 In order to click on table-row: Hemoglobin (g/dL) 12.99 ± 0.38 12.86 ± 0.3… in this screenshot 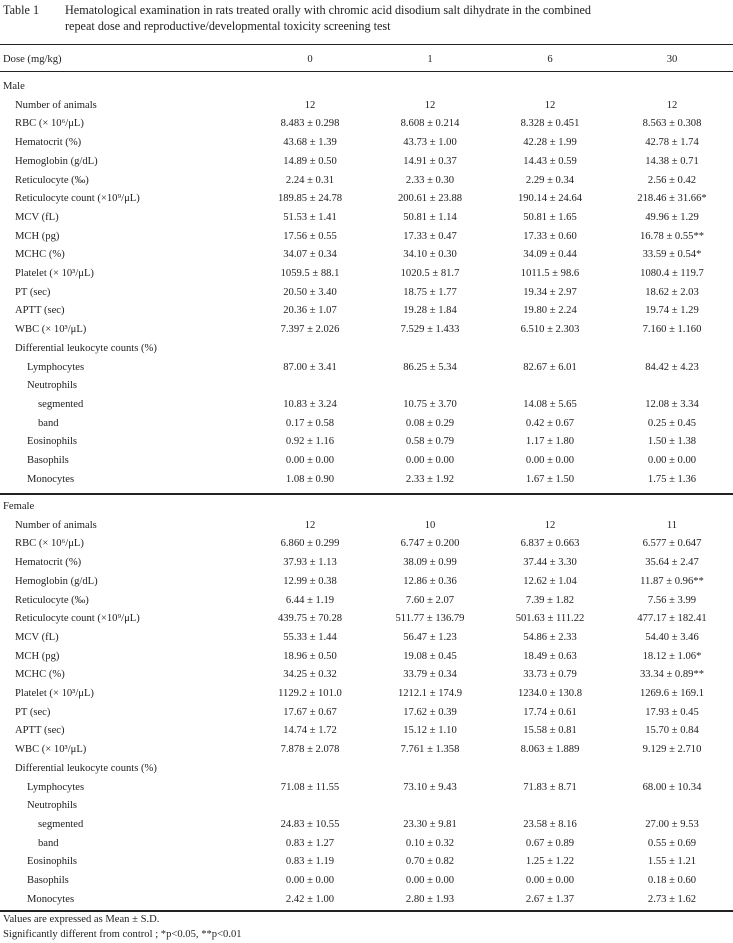, I will do `click(366, 582)`.